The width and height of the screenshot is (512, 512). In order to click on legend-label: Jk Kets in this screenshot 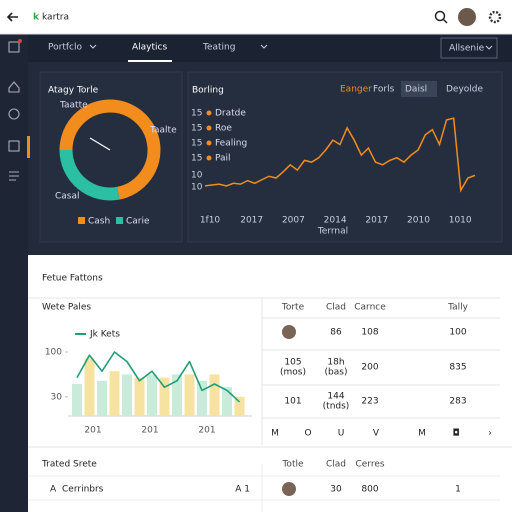, I will do `click(104, 335)`.